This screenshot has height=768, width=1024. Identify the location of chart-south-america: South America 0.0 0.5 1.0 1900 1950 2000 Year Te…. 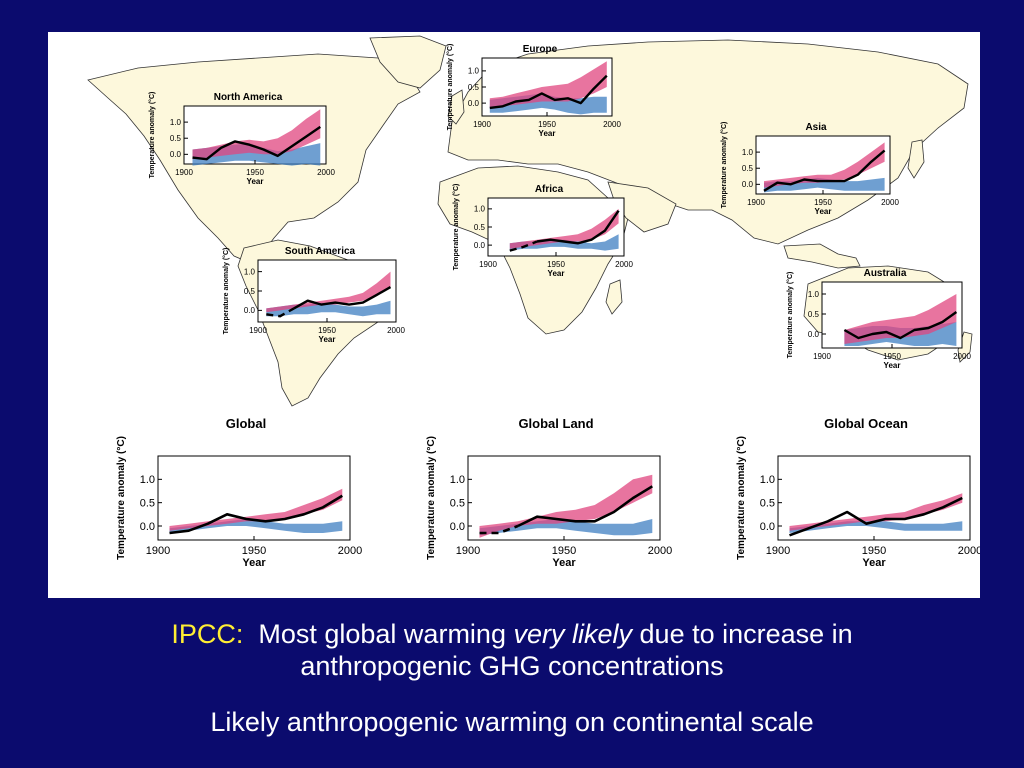
(313, 295).